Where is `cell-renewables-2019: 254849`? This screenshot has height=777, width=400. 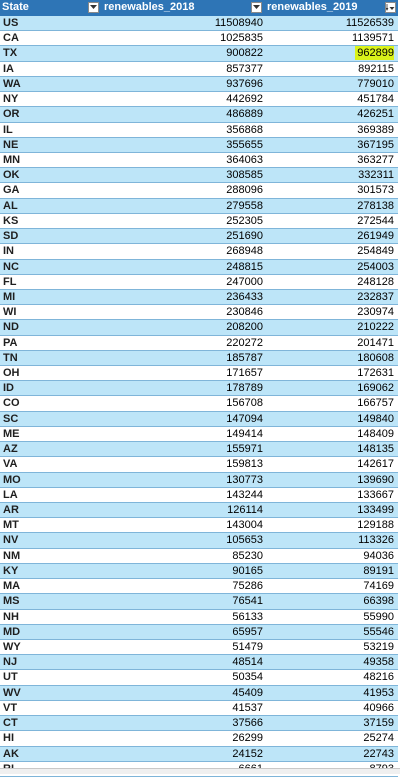
cell-renewables-2019: 254849 is located at coordinates (331, 251).